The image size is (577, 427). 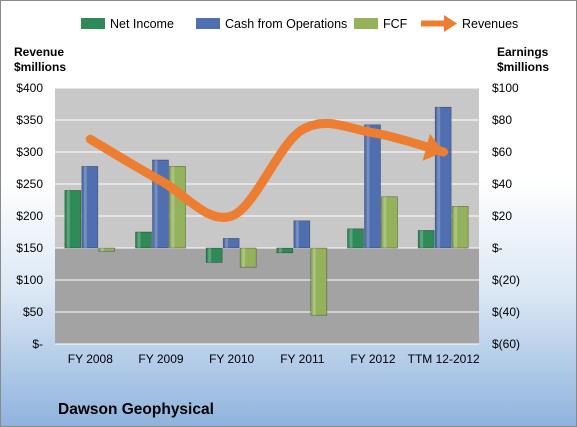 What do you see at coordinates (502, 152) in the screenshot?
I see `right-tick-label: $60` at bounding box center [502, 152].